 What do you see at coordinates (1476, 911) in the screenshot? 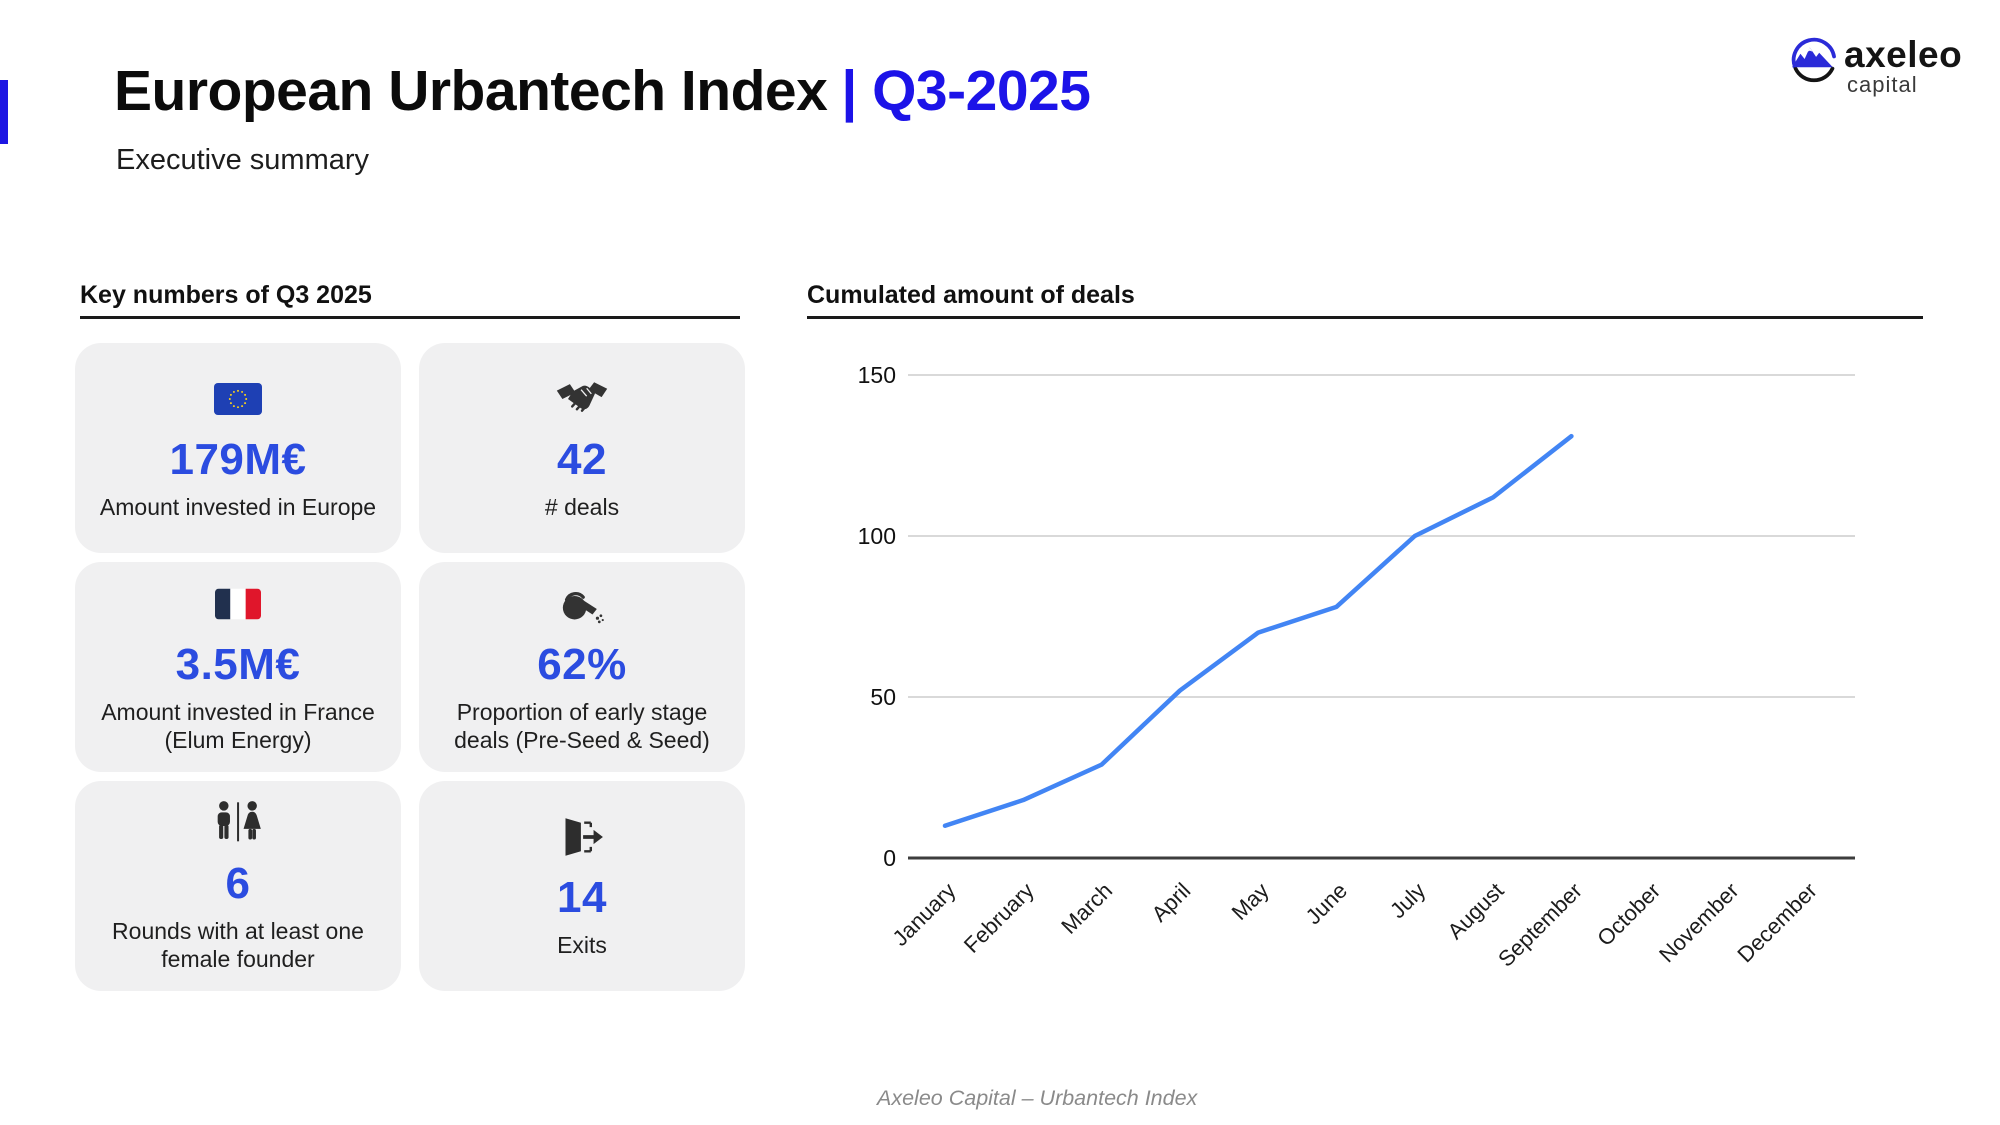
I see `x-month-label: August` at bounding box center [1476, 911].